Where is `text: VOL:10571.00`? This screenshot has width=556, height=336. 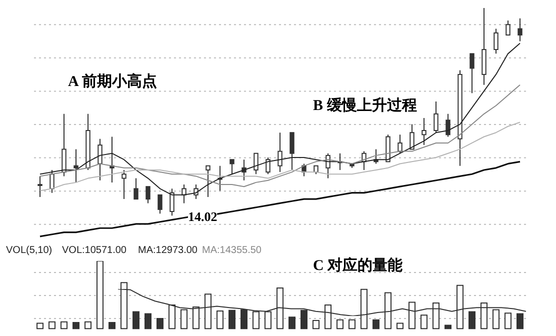 text: VOL:10571.00 is located at coordinates (94, 250).